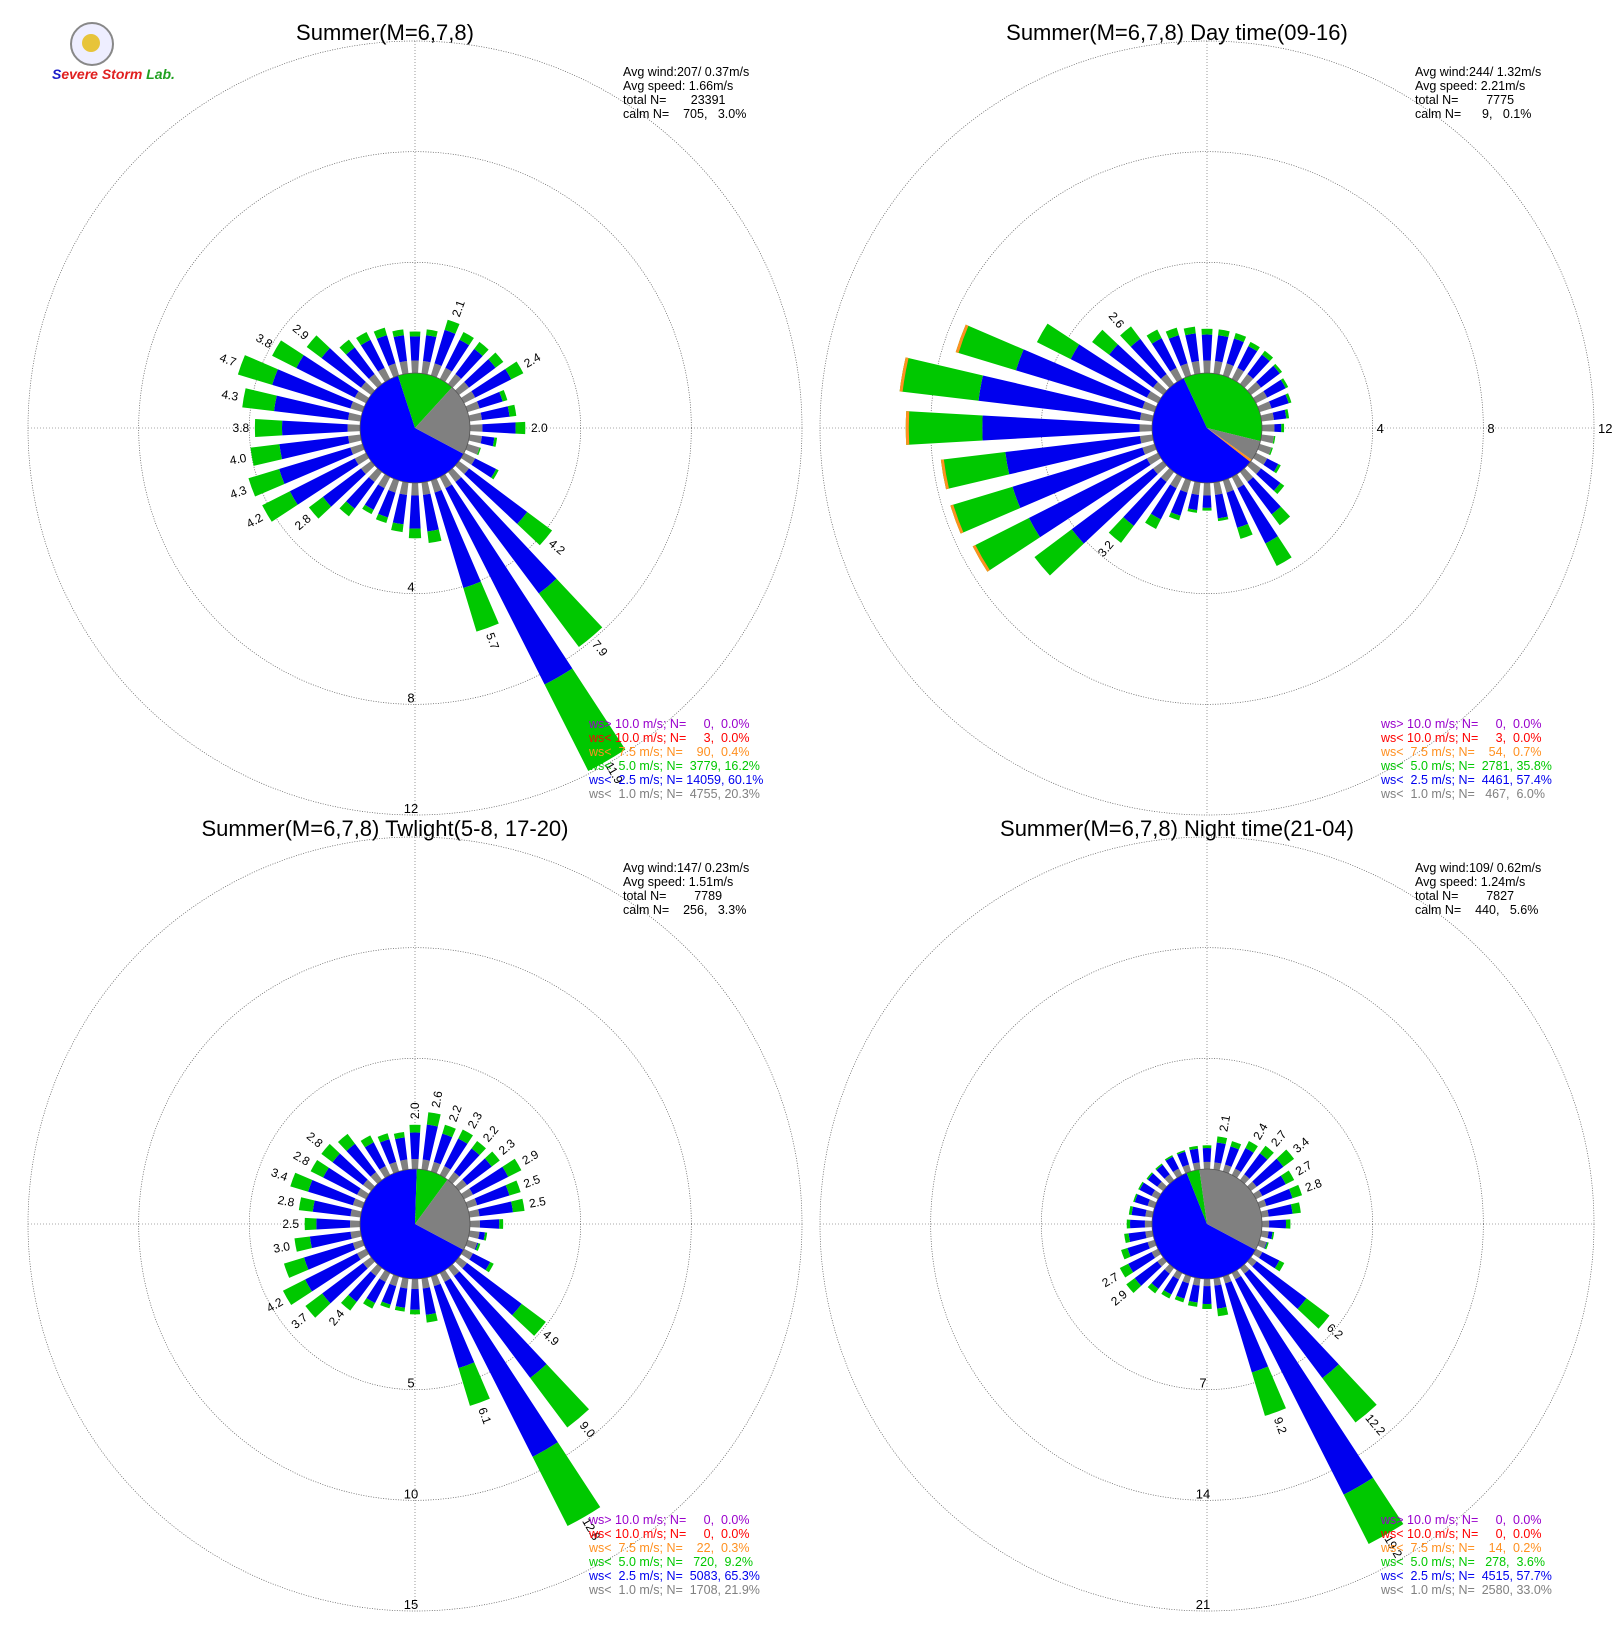 This screenshot has width=1620, height=1645. I want to click on legend-entry: ws< 5.0 m/s; N= 278, 3.6%, so click(1462, 1562).